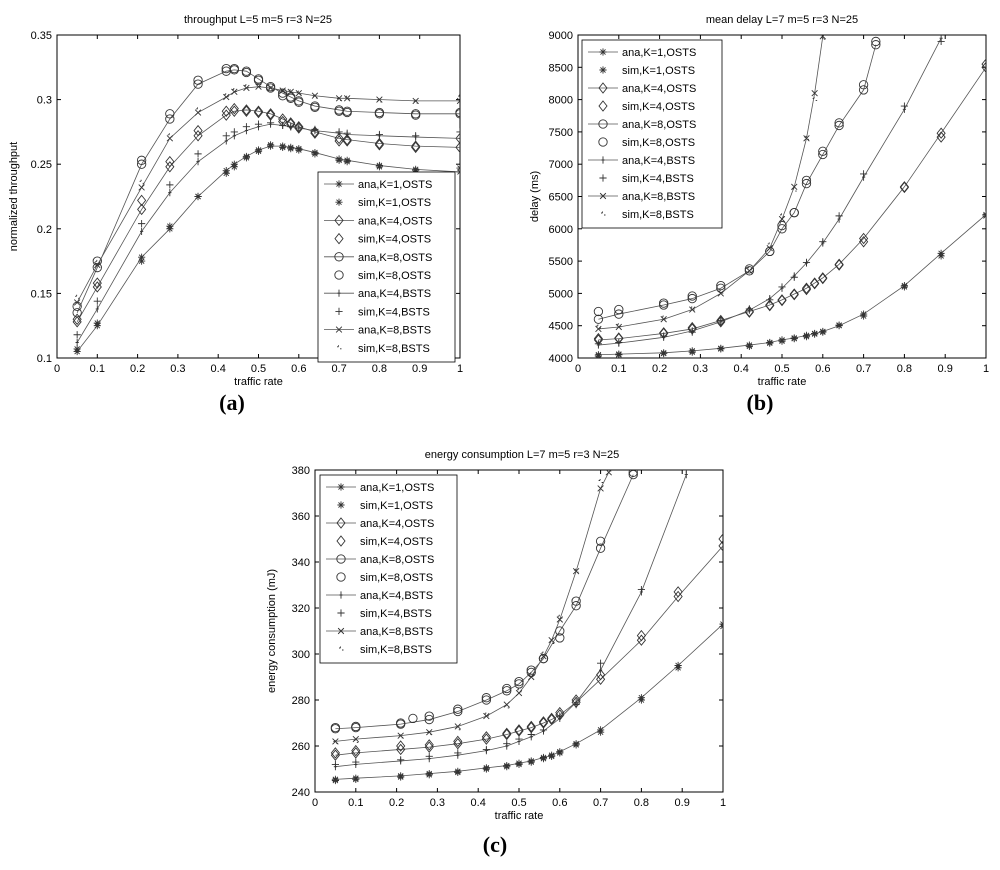 The height and width of the screenshot is (870, 1000). I want to click on y-tick-label: 8000, so click(561, 101).